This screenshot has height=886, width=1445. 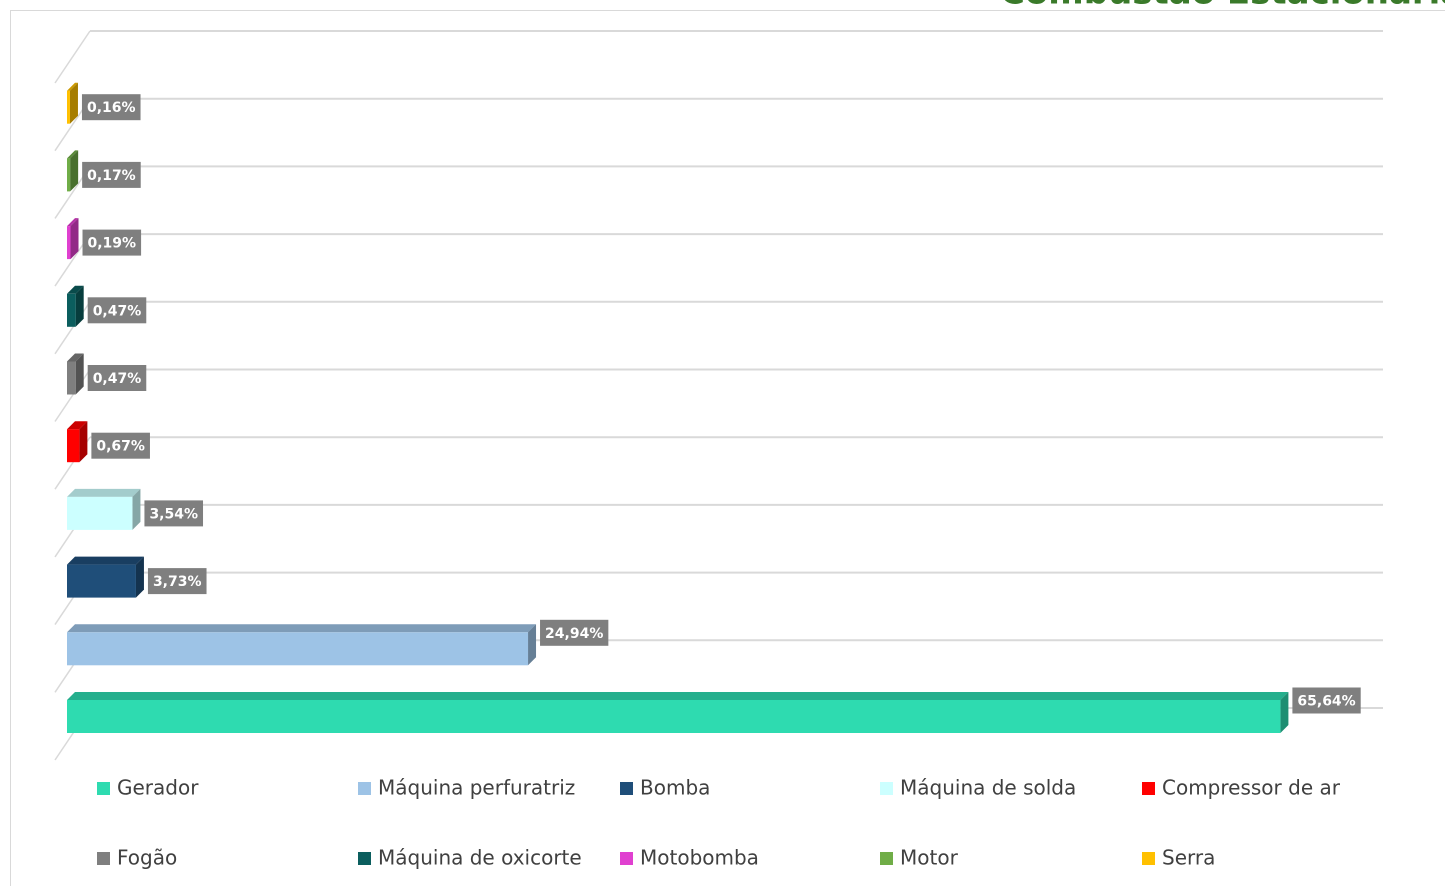 I want to click on legend-label: Motobomba, so click(x=699, y=858).